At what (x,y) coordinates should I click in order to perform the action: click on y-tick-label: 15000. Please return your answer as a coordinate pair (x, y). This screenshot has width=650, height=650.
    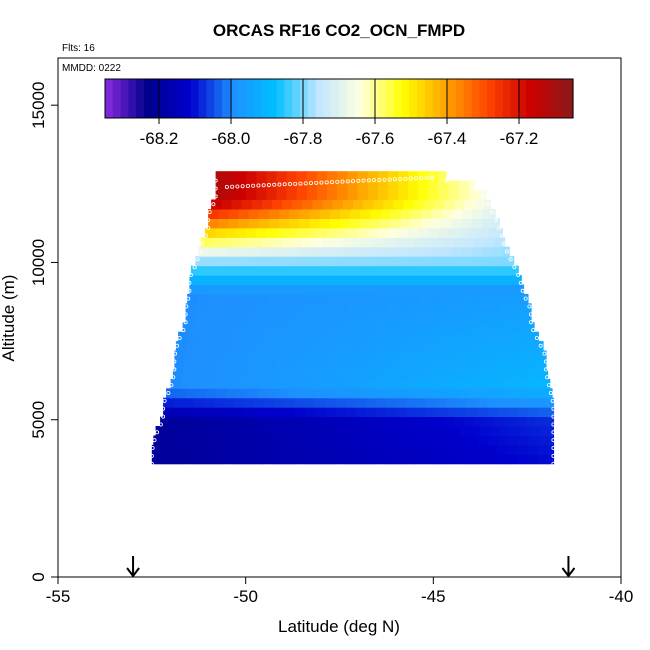
    Looking at the image, I should click on (38, 105).